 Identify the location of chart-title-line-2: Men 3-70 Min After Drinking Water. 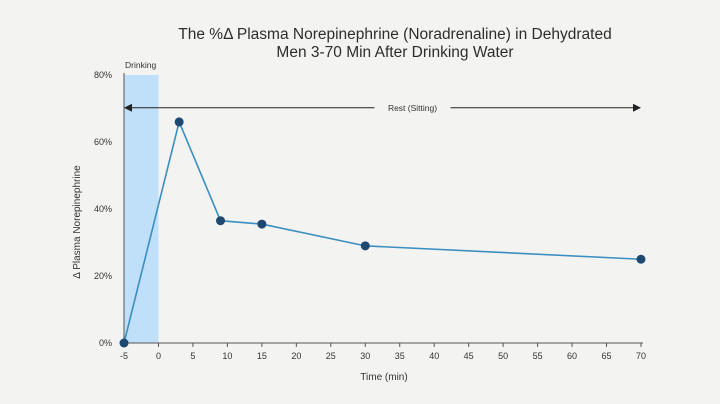
(395, 52).